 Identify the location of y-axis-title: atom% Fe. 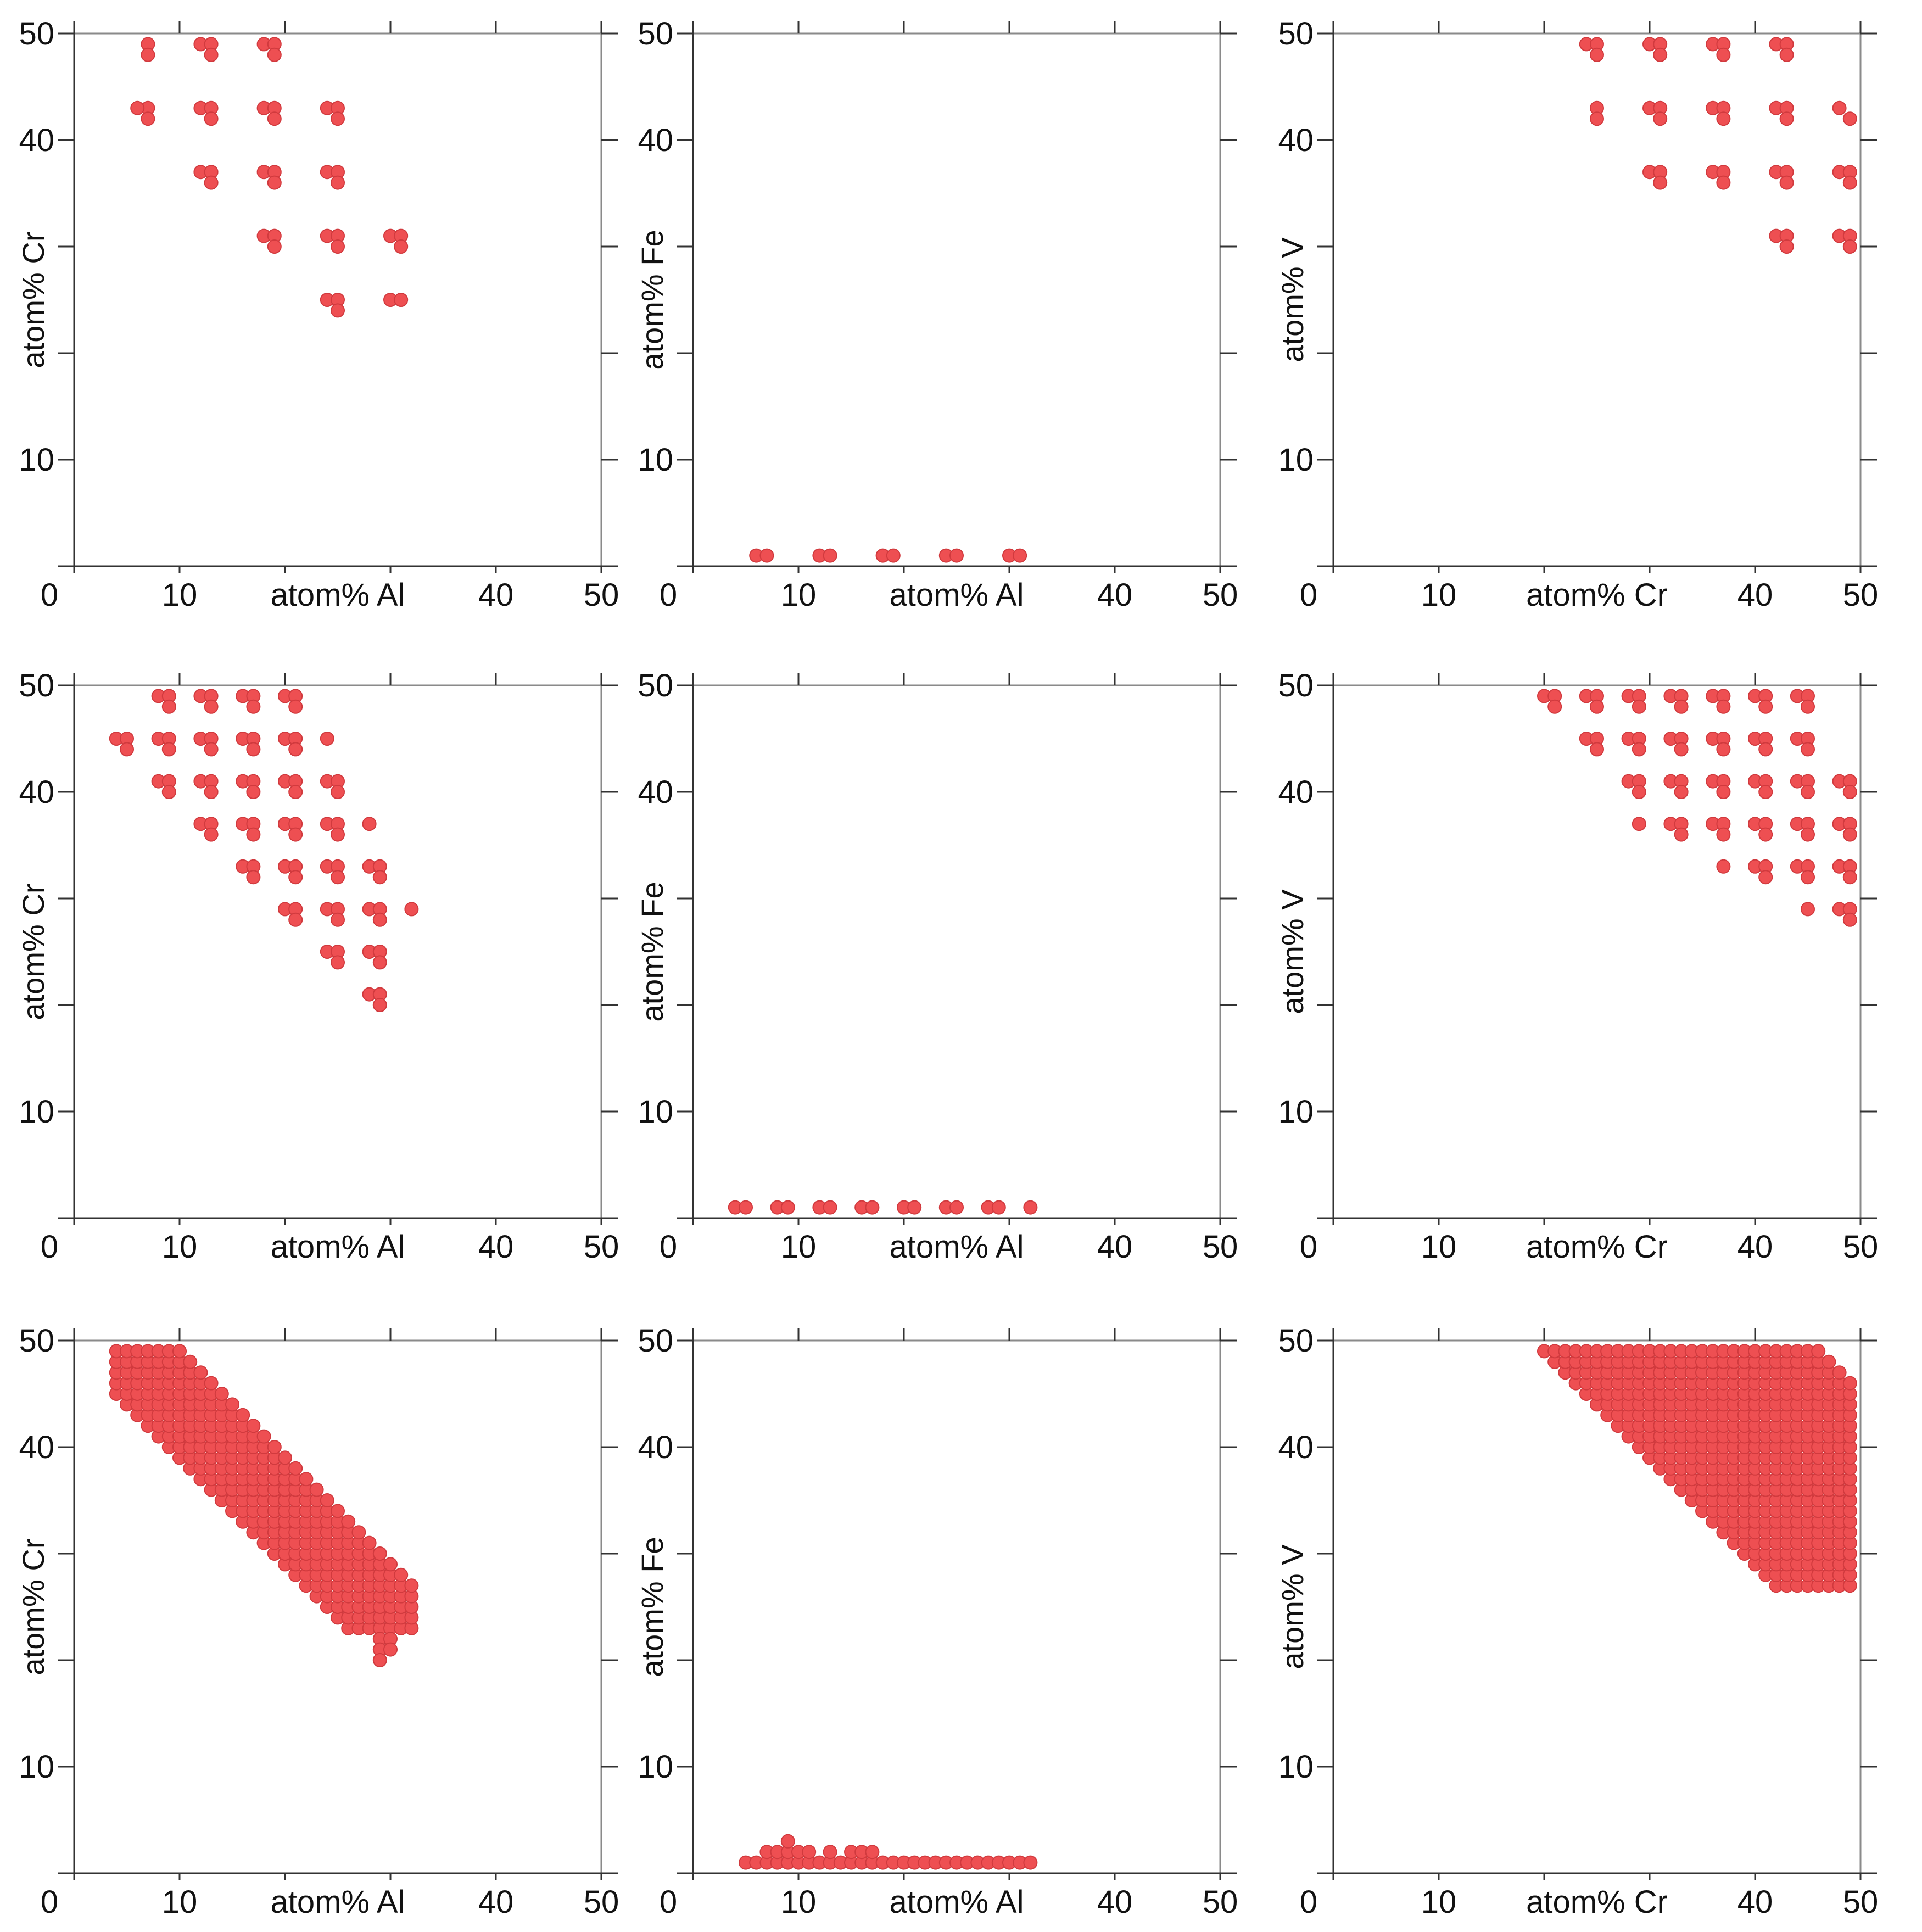
(652, 1607).